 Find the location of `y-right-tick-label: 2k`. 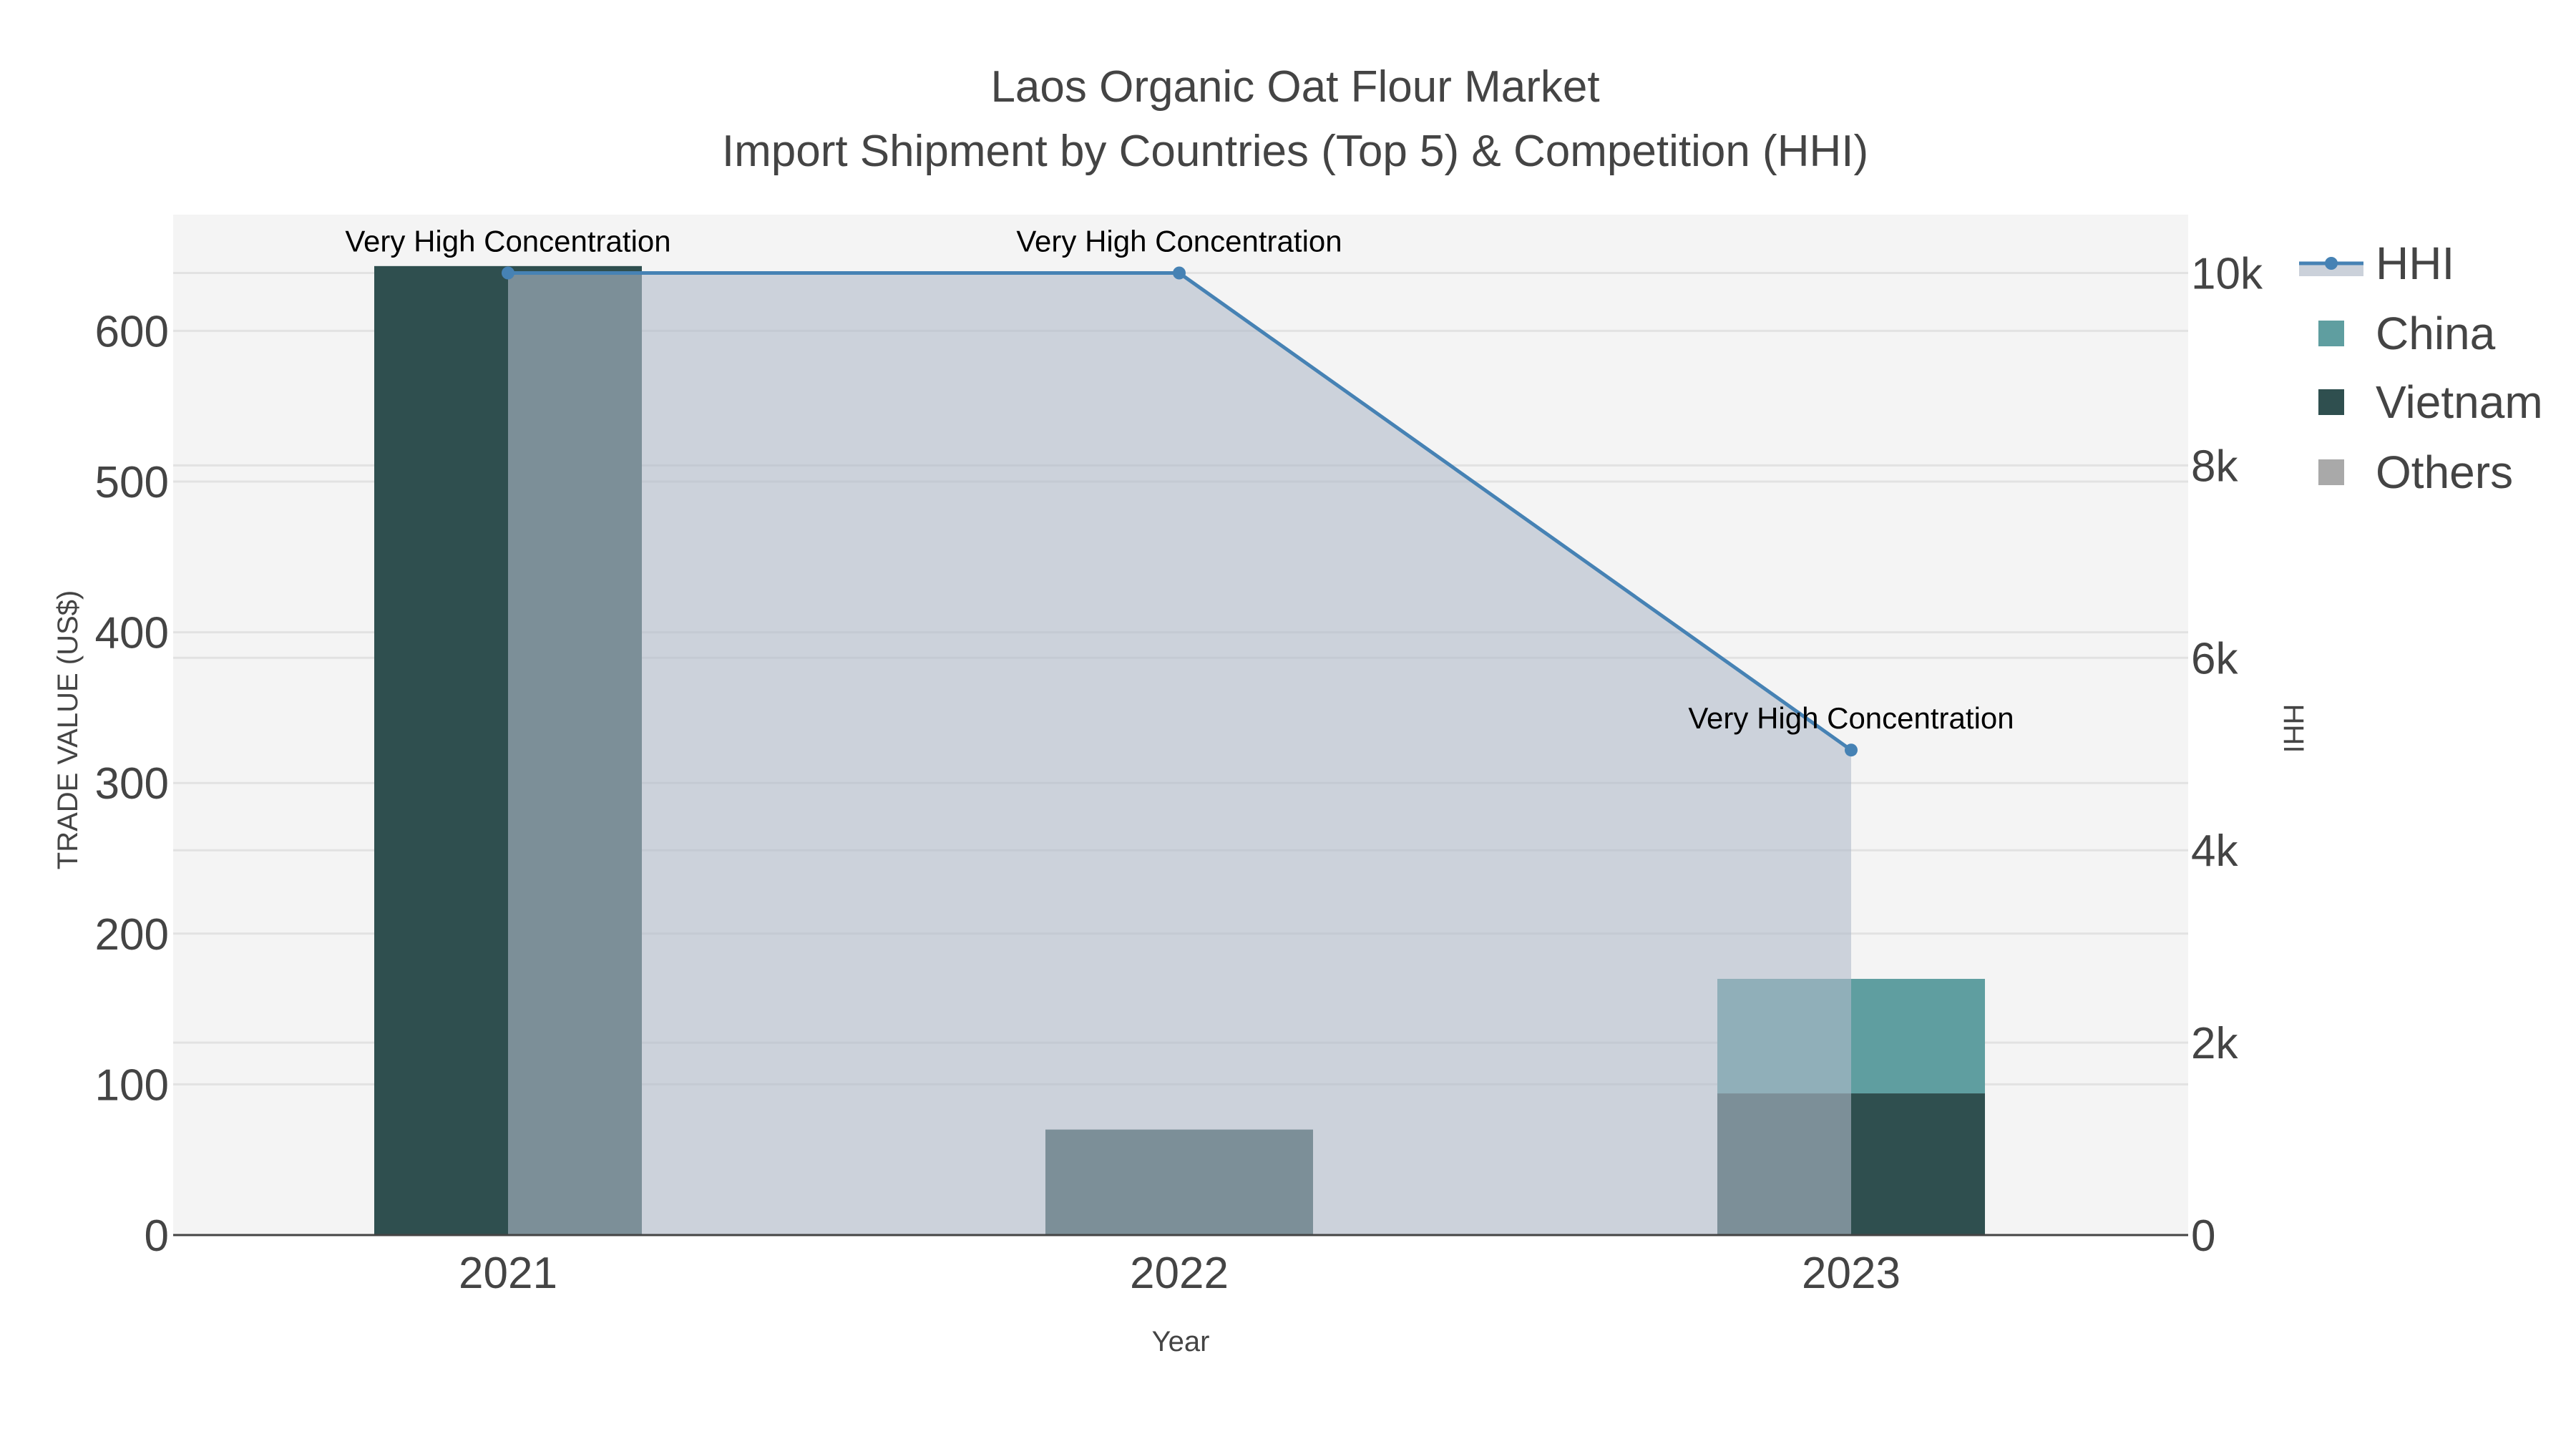

y-right-tick-label: 2k is located at coordinates (2214, 1043).